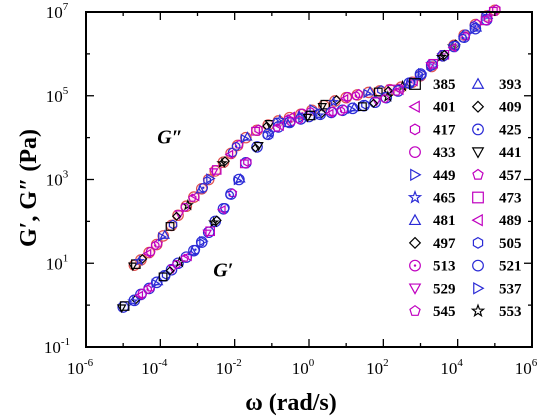 This screenshot has width=550, height=420. What do you see at coordinates (57, 346) in the screenshot?
I see `y-tick-label: 10⁻¹` at bounding box center [57, 346].